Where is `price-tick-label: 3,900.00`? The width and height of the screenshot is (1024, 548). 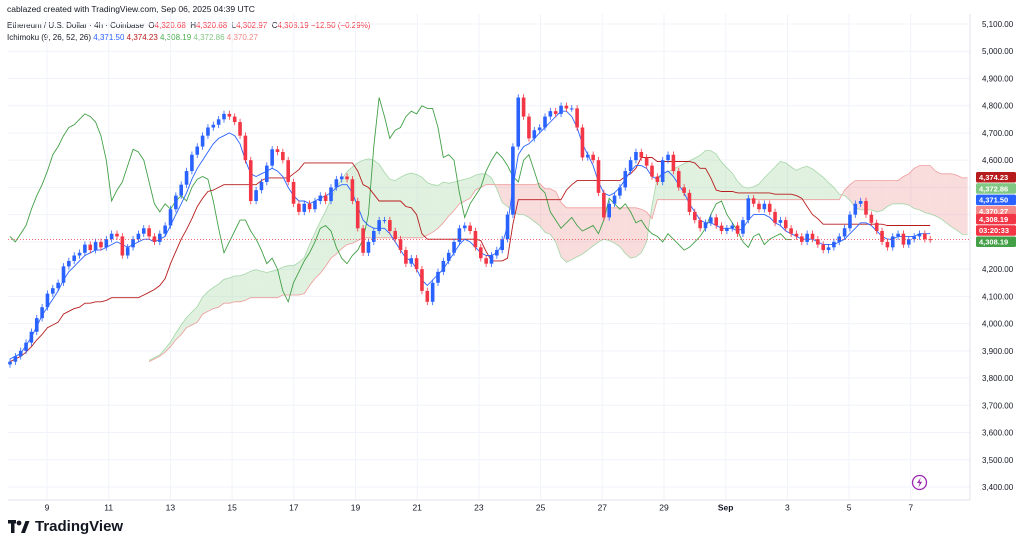 price-tick-label: 3,900.00 is located at coordinates (998, 351).